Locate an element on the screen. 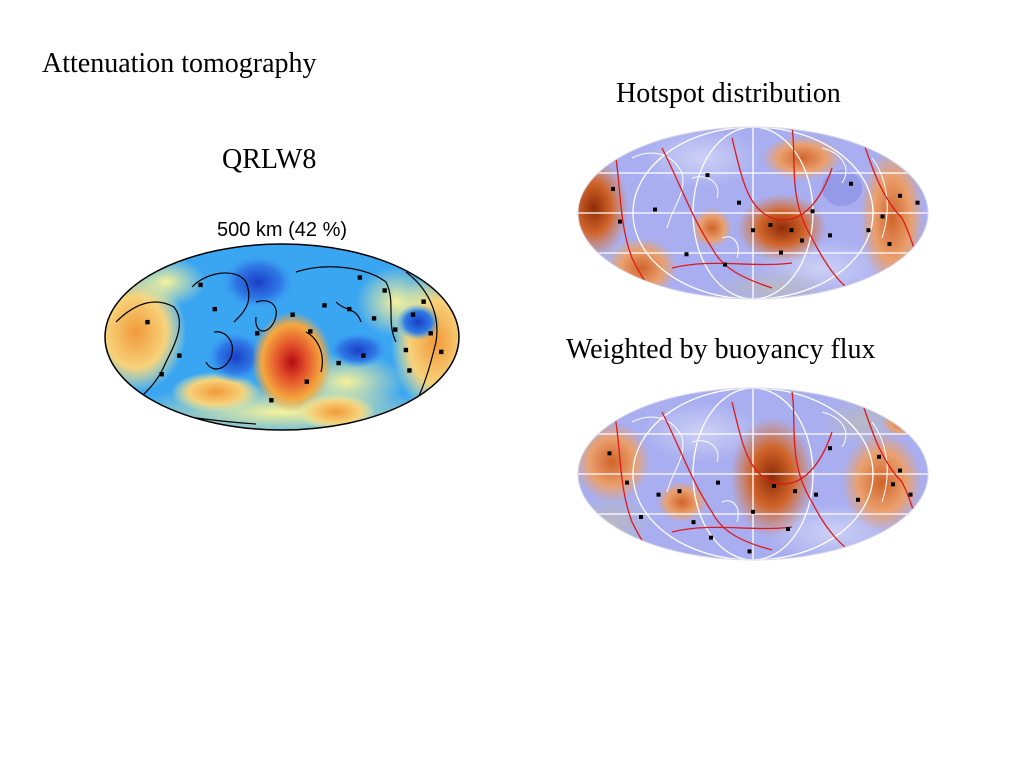 This screenshot has width=1024, height=768. model-caption-qrlw8: QRLW8 is located at coordinates (269, 159).